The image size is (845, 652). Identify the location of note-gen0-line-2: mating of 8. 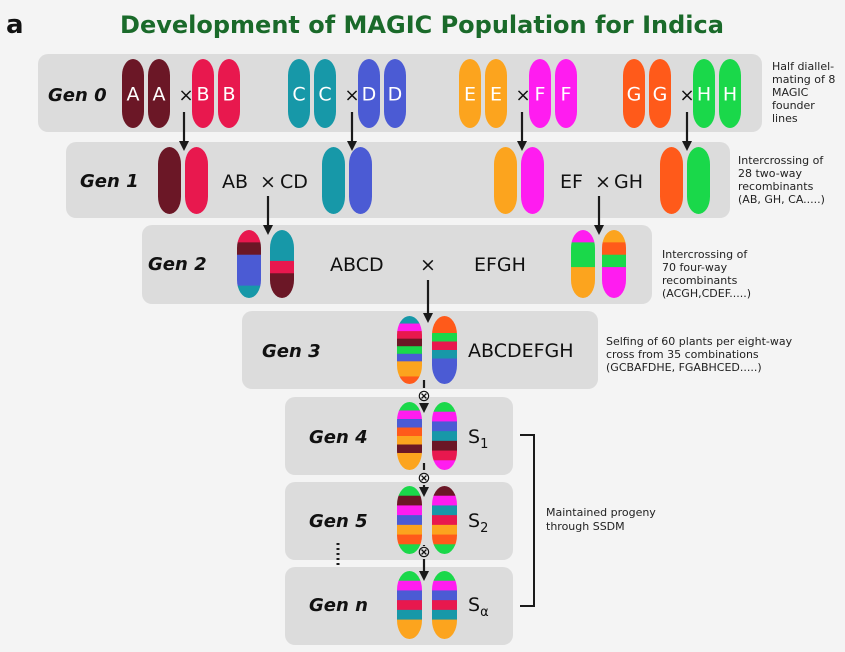
(803, 79).